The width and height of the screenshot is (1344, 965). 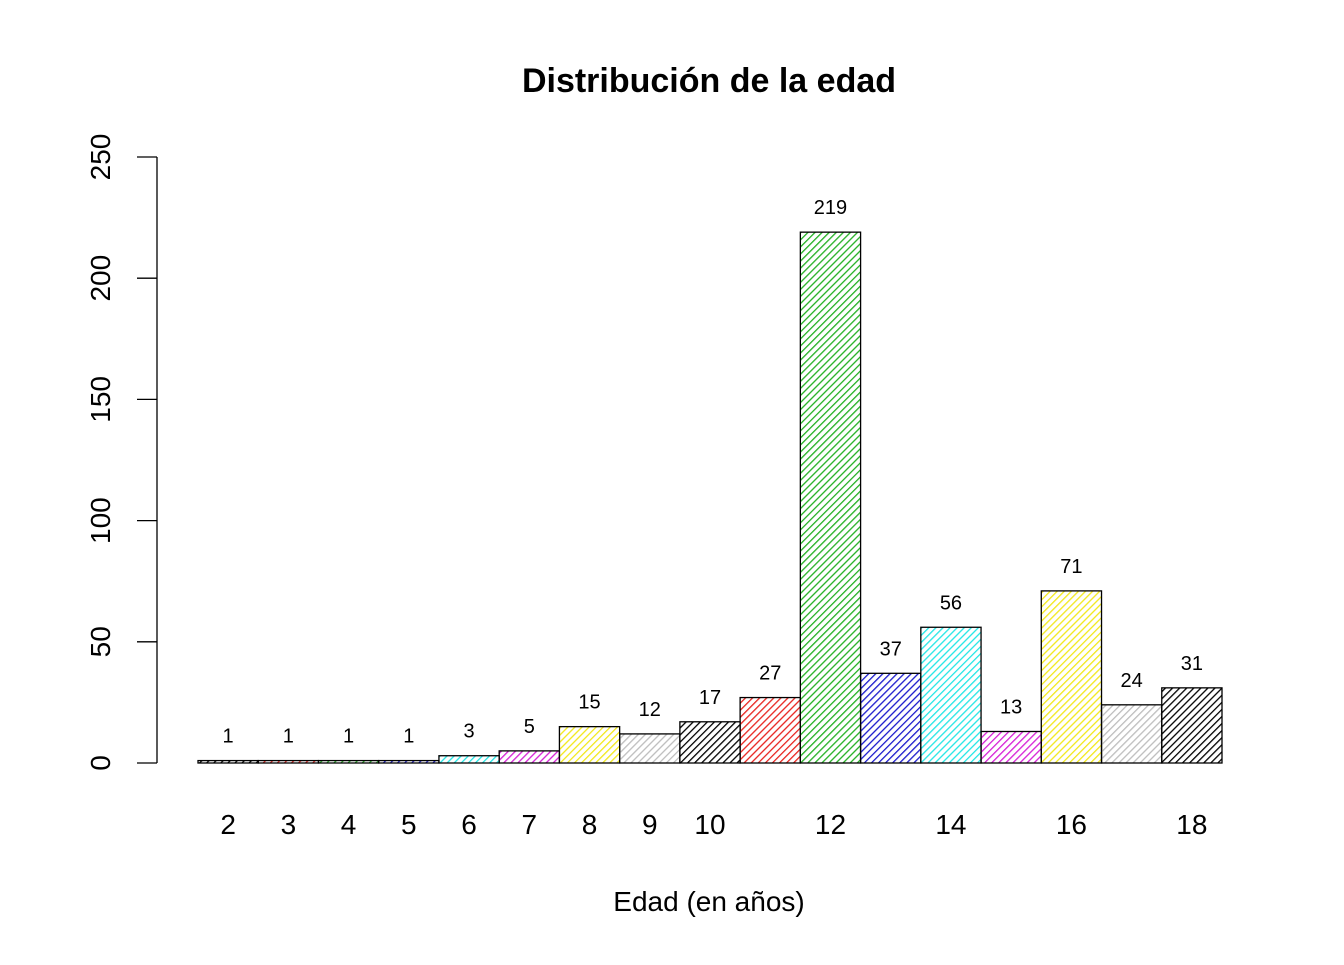 I want to click on value-label-9: 12, so click(x=650, y=710).